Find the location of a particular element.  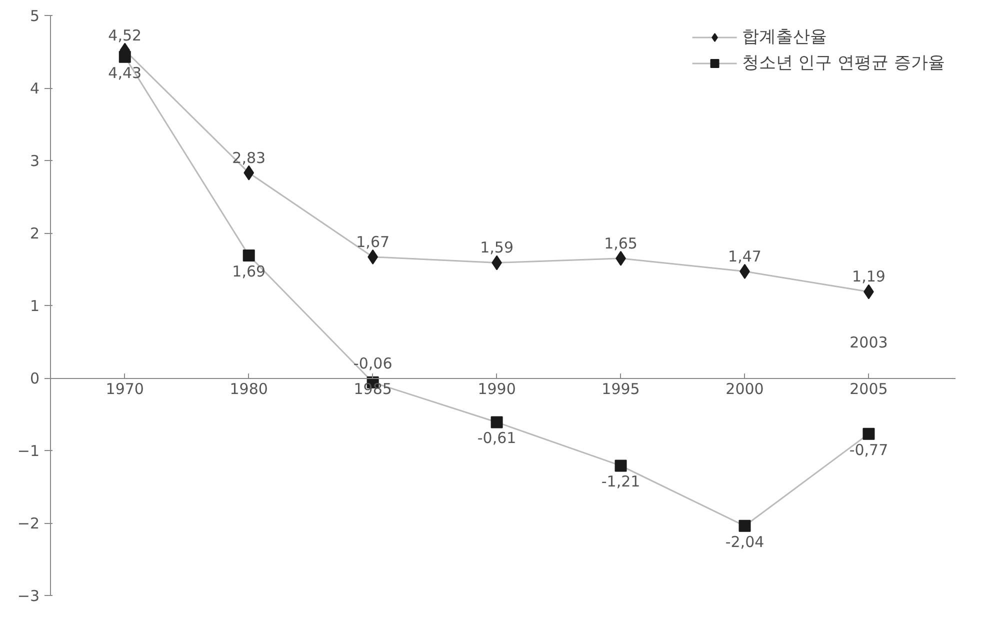

data-label: 1,59 is located at coordinates (497, 247).